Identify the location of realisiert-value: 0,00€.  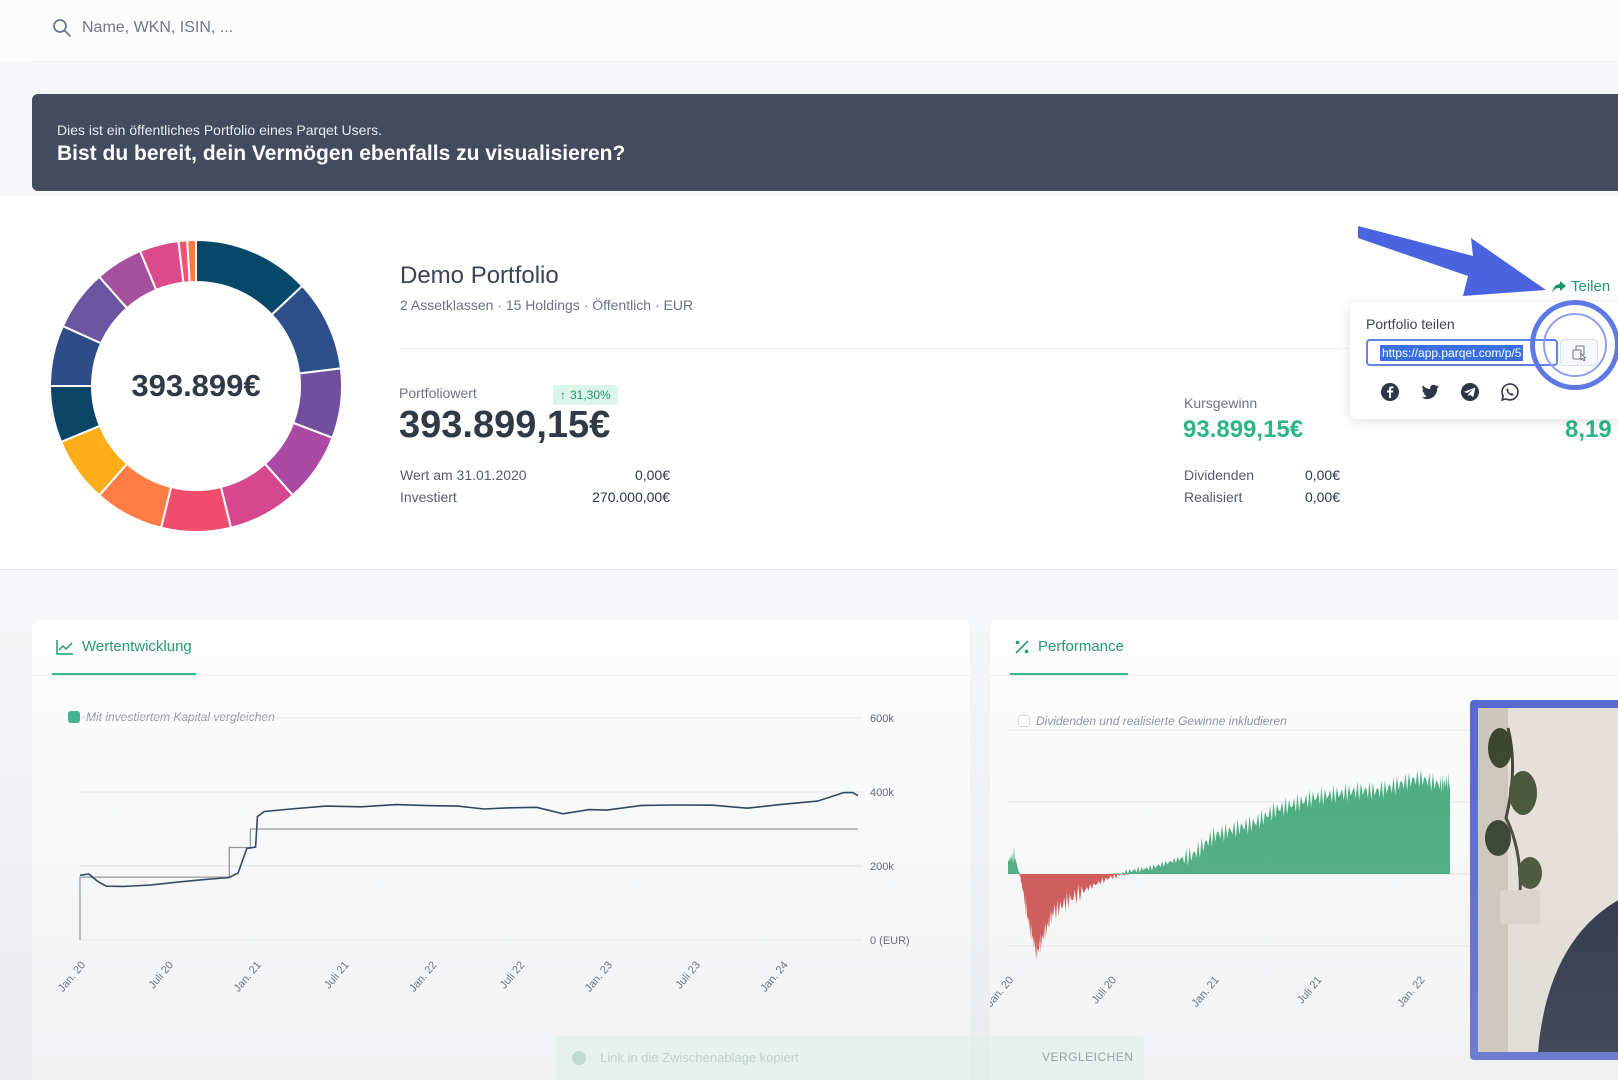
(1322, 497).